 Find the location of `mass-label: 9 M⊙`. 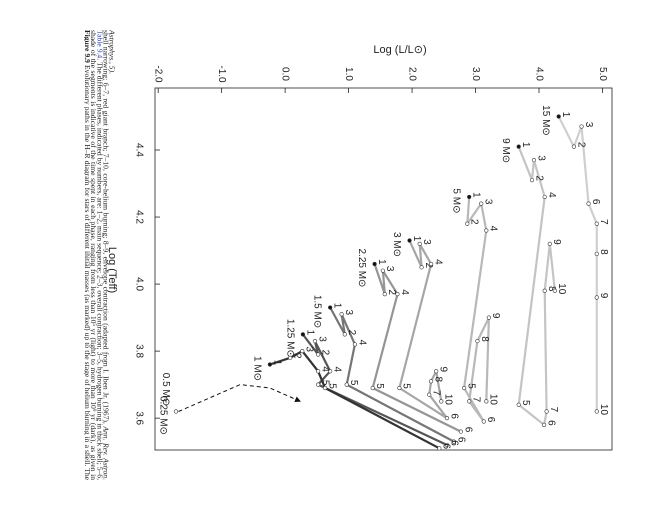

mass-label: 9 M⊙ is located at coordinates (505, 150).